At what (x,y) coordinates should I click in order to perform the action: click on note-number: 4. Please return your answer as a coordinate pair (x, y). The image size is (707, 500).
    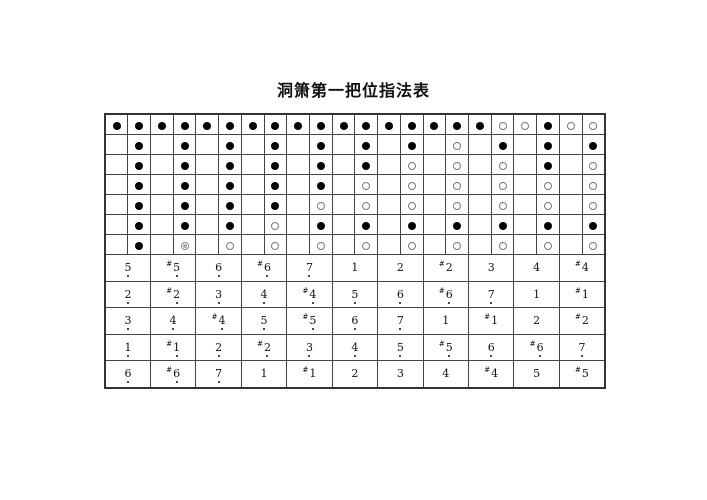
    Looking at the image, I should click on (312, 296).